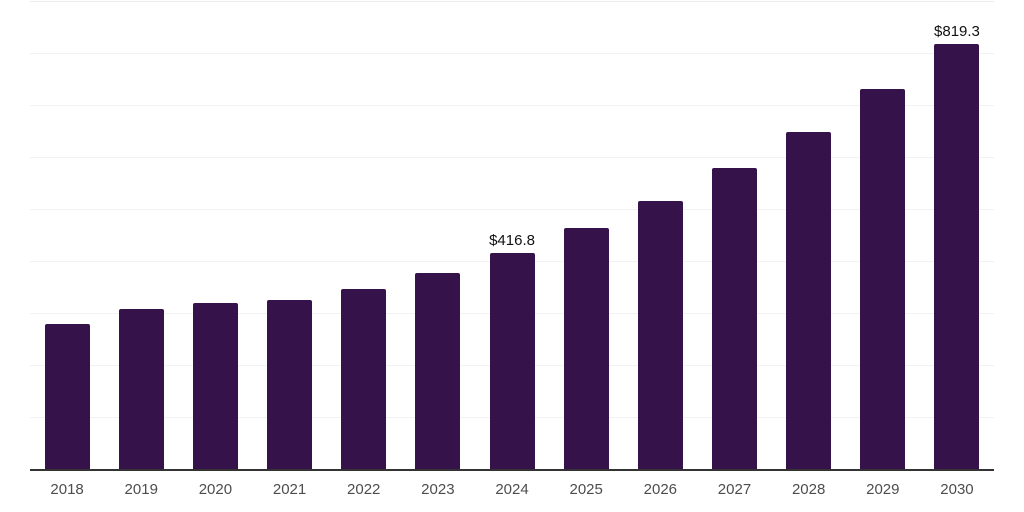  I want to click on bar-column-2019, so click(141, 236).